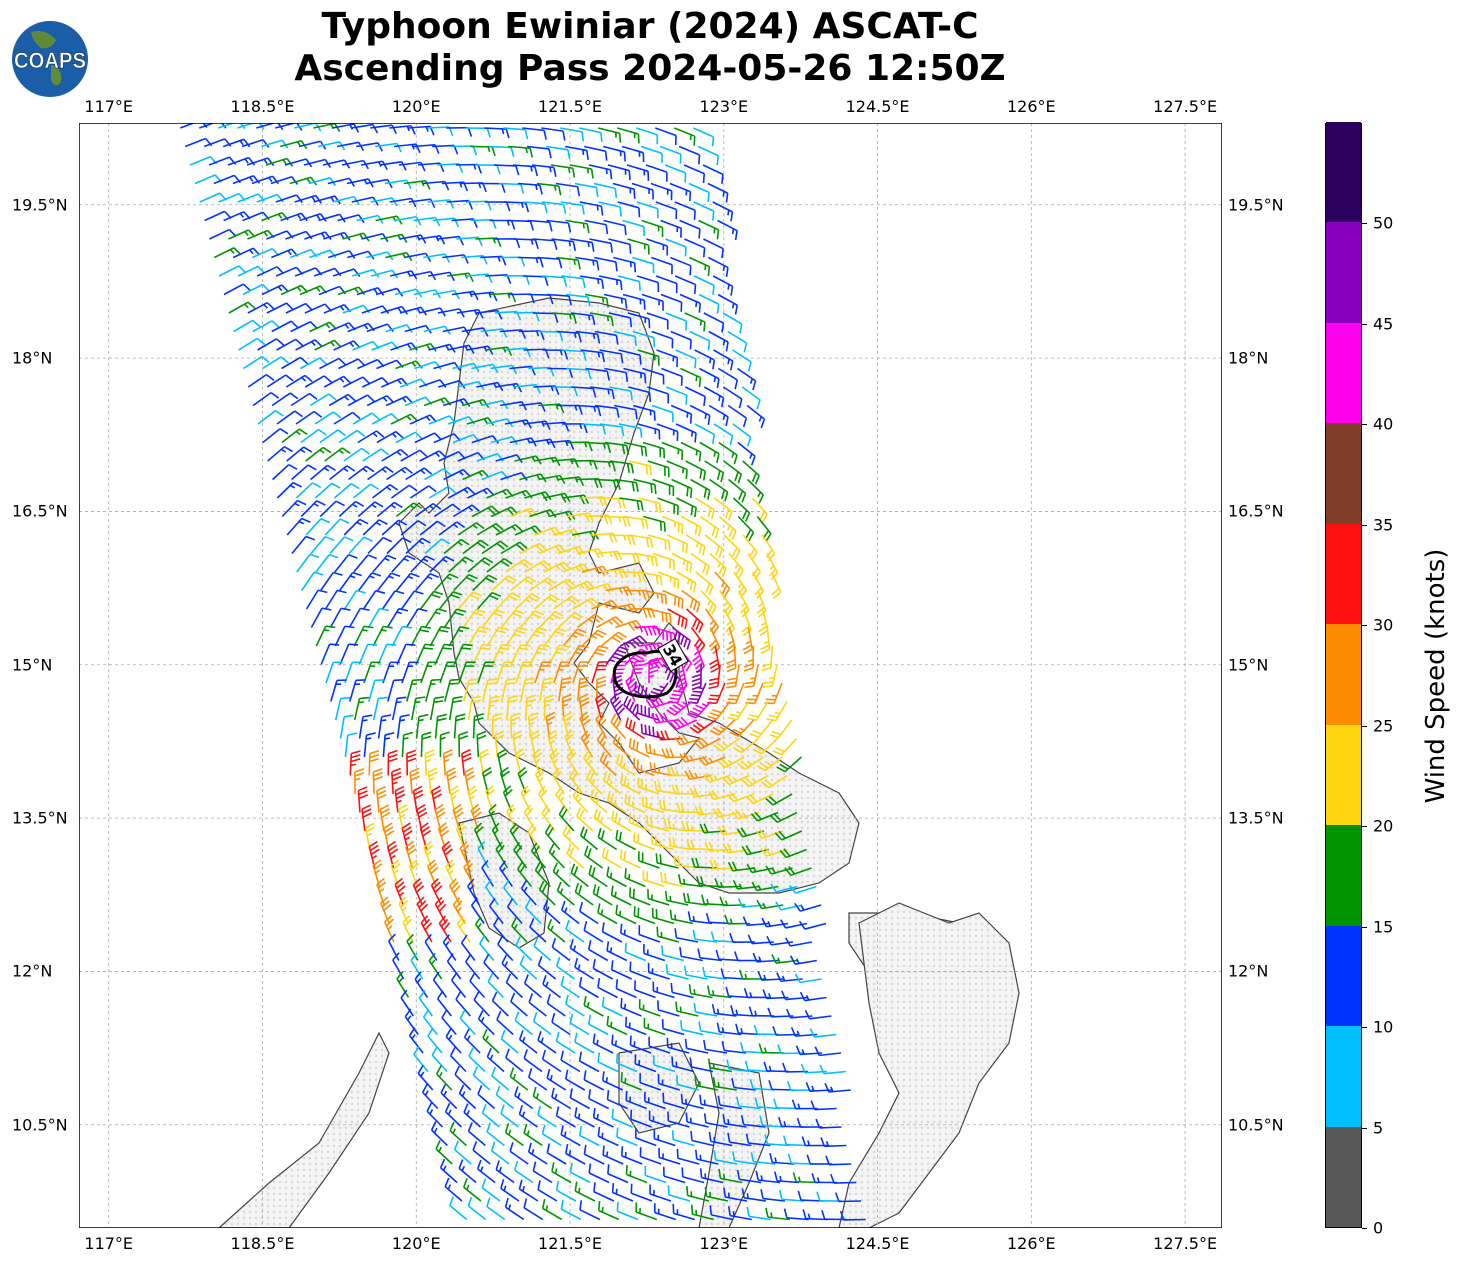 The width and height of the screenshot is (1462, 1264). What do you see at coordinates (650, 68) in the screenshot?
I see `title-line-2: Ascending Pass 2024-05-26 12:50Z` at bounding box center [650, 68].